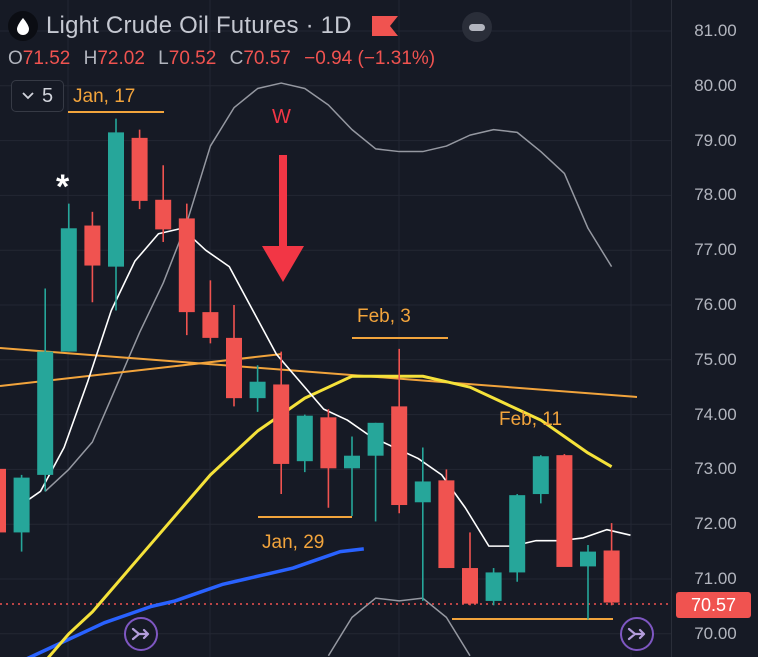 The image size is (758, 657). I want to click on trend-lines, so click(319, 372).